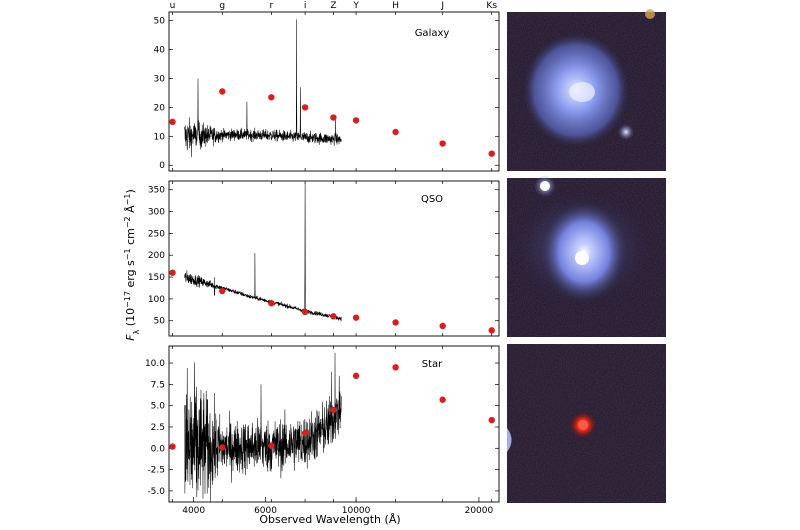 This screenshot has width=800, height=530. I want to click on filter-band-label: r, so click(271, 6).